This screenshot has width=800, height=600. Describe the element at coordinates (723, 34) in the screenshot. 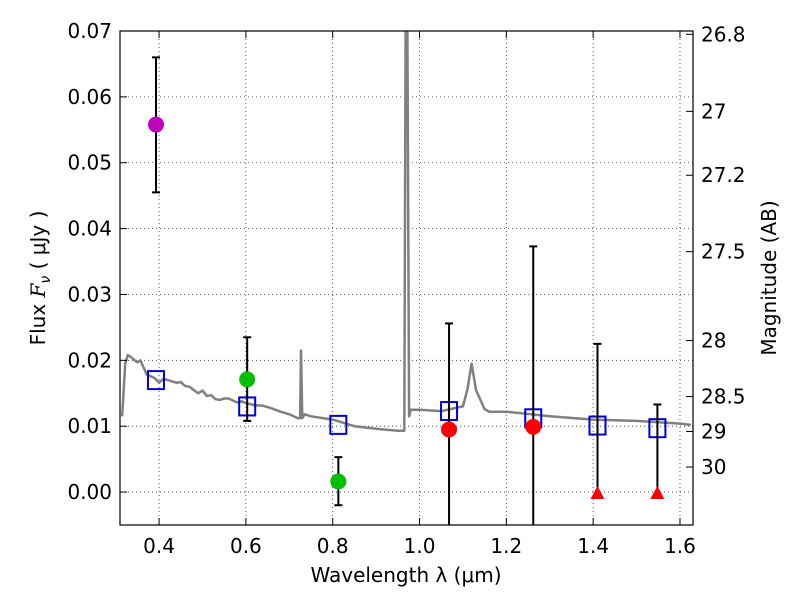

I see `right-tick-label: 26.8` at that location.